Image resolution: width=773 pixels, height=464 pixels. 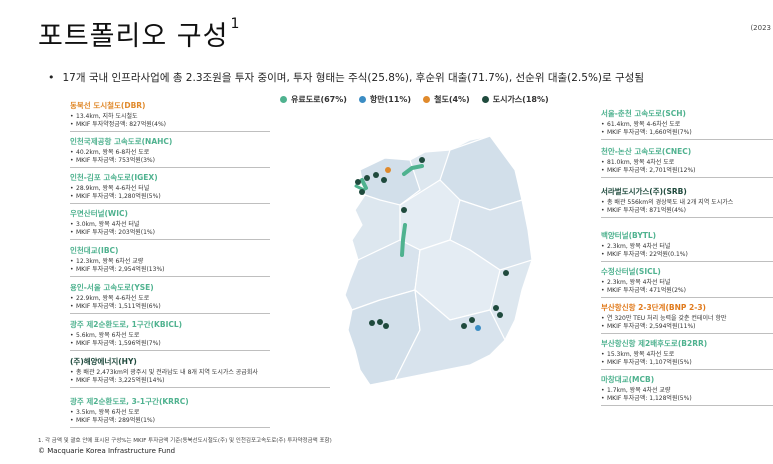 What do you see at coordinates (170, 197) in the screenshot?
I see `asset-detail: MKIF 투자금액: 1,280억원(5%)` at bounding box center [170, 197].